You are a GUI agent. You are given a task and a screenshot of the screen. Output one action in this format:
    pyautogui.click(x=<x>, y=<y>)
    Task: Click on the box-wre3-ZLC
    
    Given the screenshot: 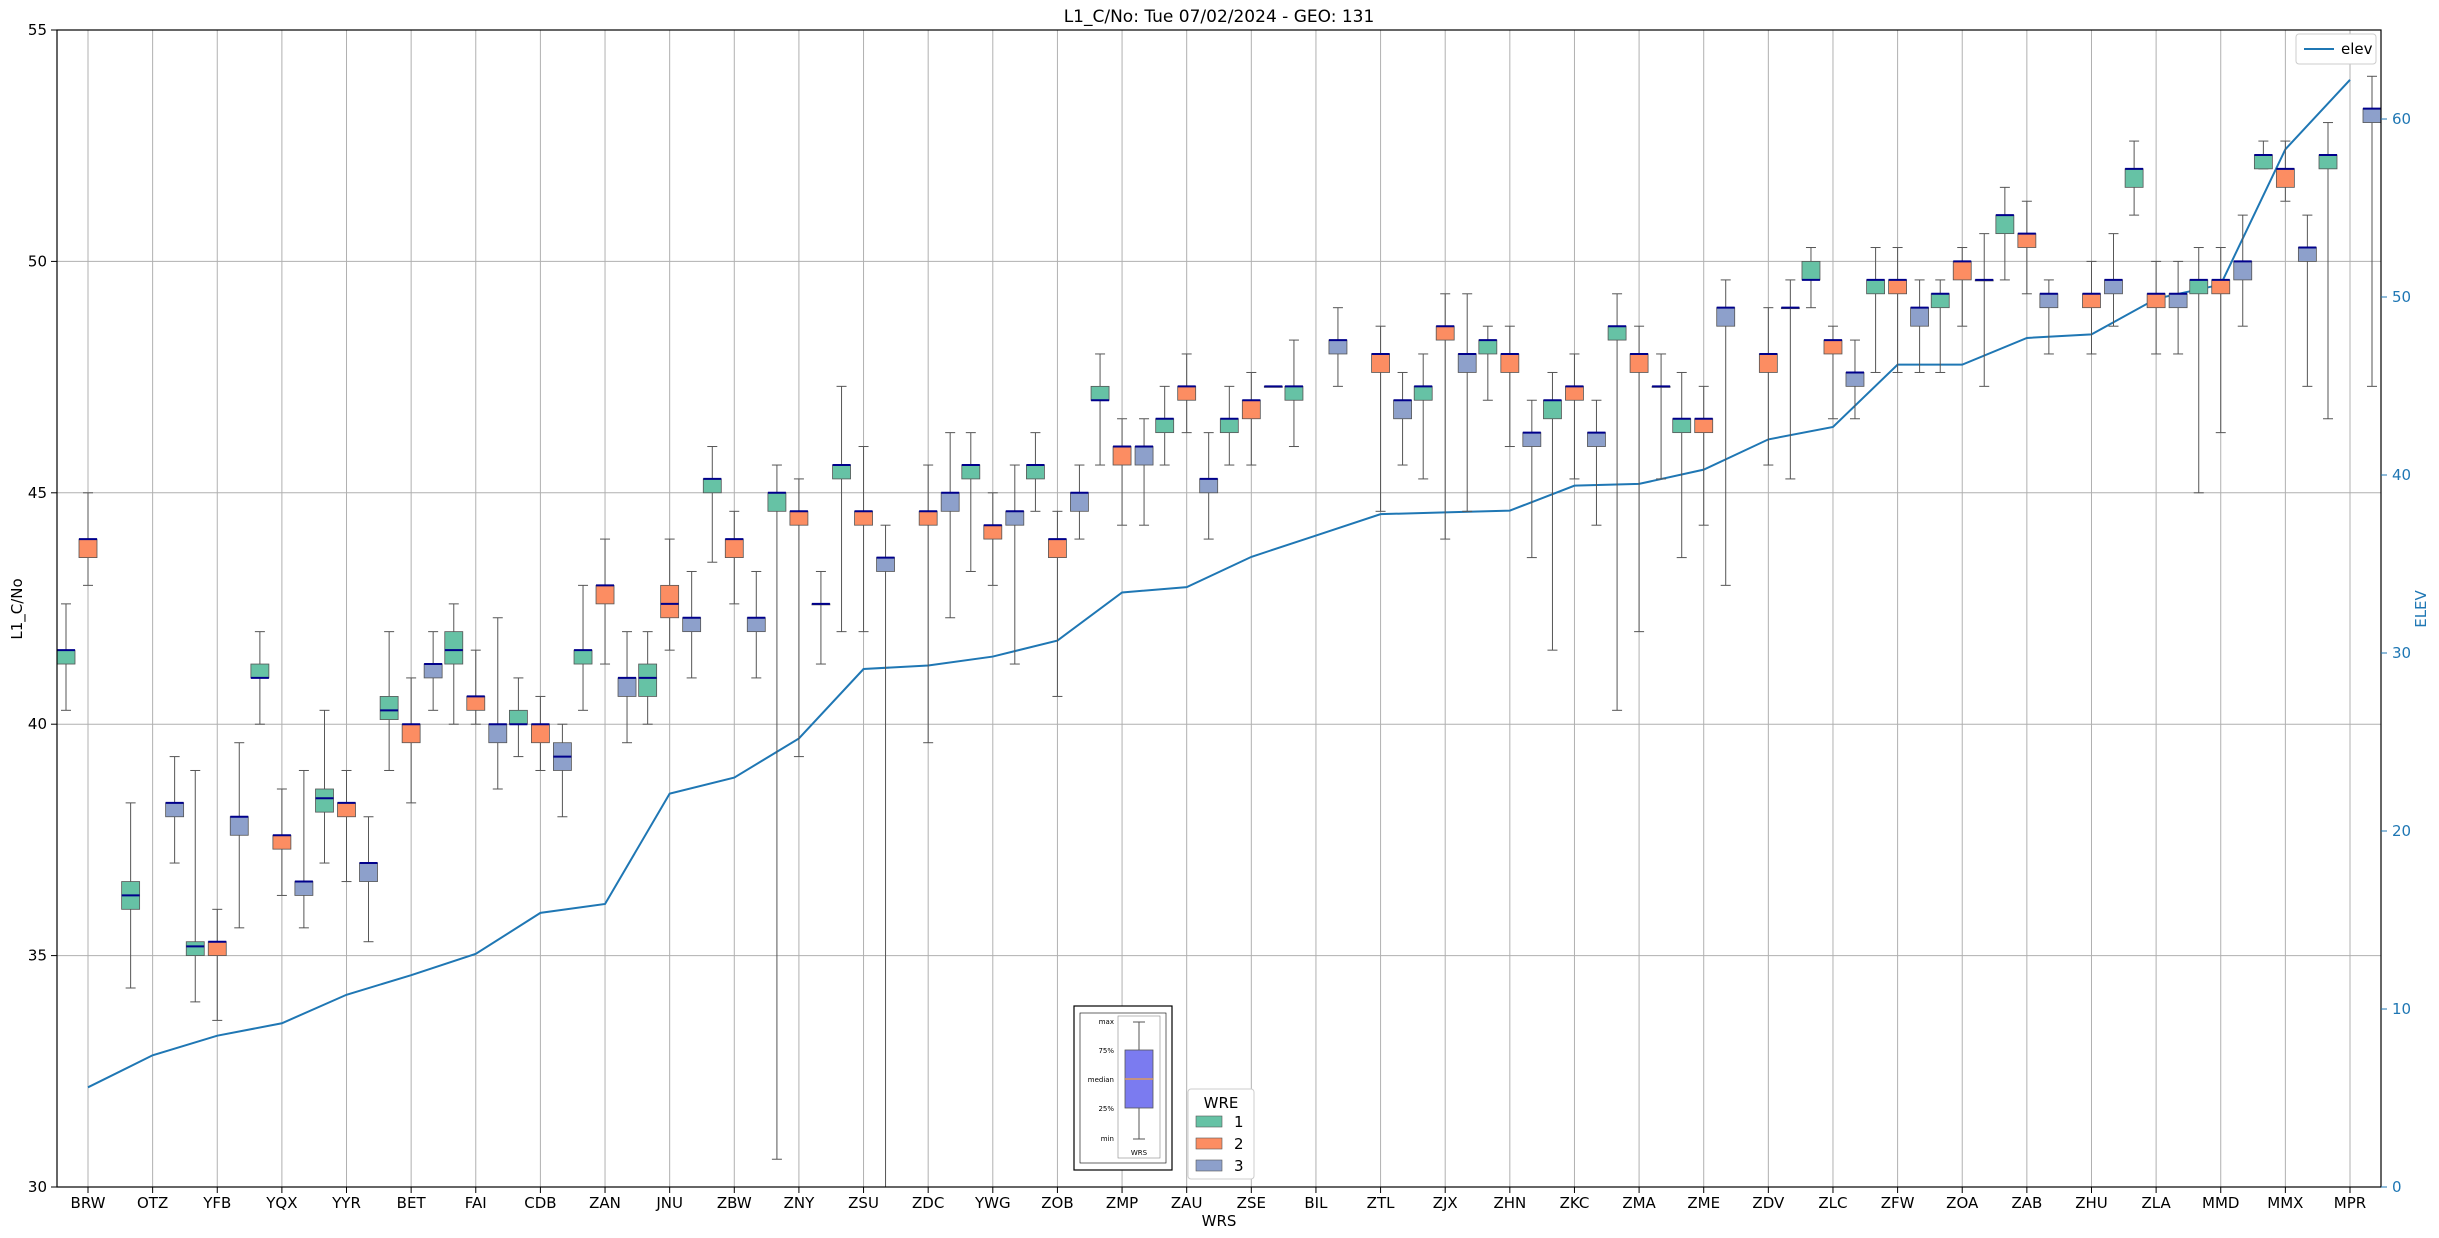 What is the action you would take?
    pyautogui.click(x=1855, y=379)
    